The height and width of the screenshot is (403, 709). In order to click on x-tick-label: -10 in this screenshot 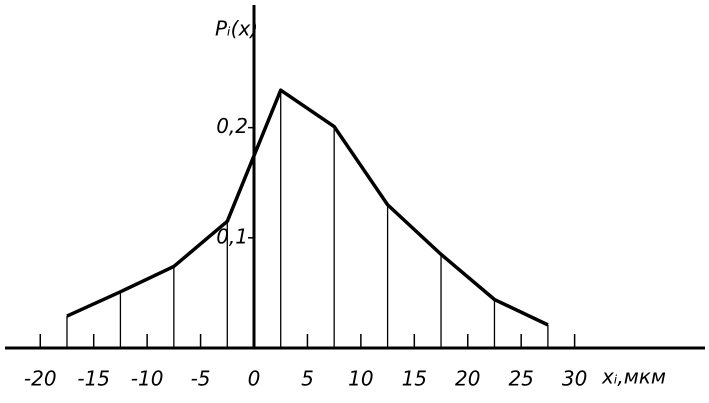, I will do `click(147, 379)`.